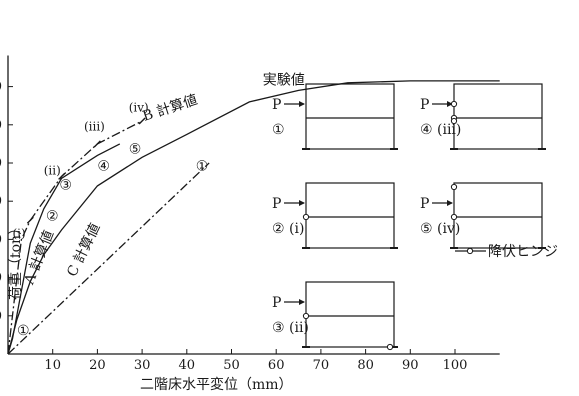  I want to click on plot-annotation: (i), so click(18, 233).